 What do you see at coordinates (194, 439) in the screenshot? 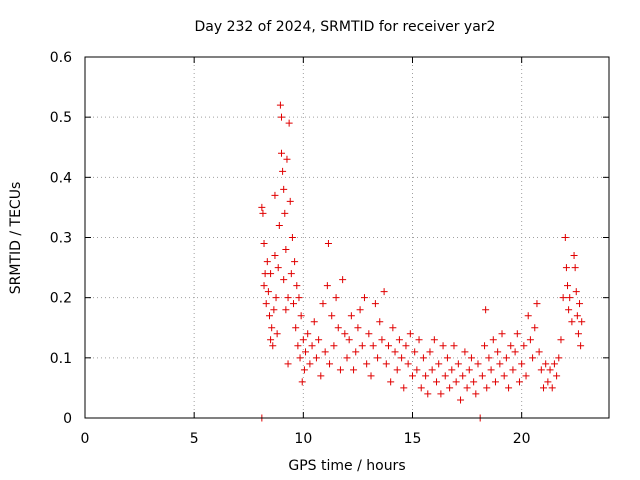
I see `x-tick-label: 5` at bounding box center [194, 439].